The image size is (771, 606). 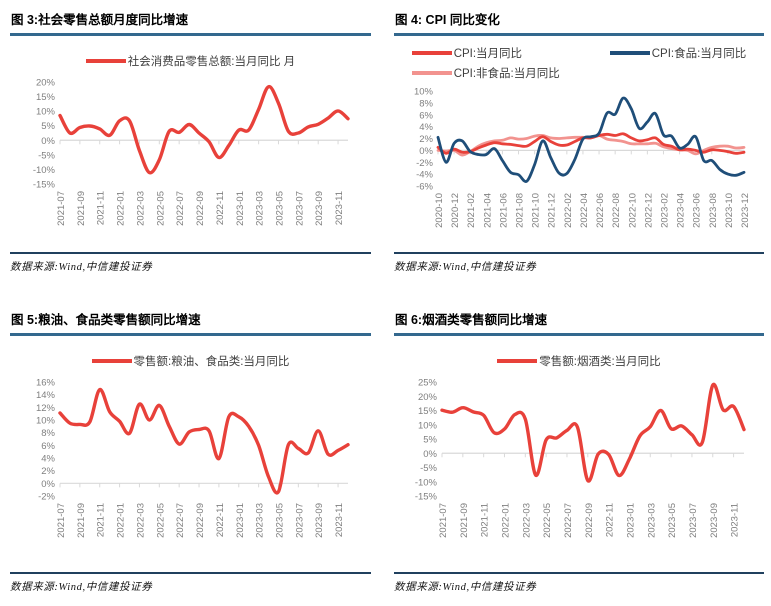 What do you see at coordinates (211, 62) in the screenshot?
I see `legend-label: 社会消费品零售总额:当月同比 月` at bounding box center [211, 62].